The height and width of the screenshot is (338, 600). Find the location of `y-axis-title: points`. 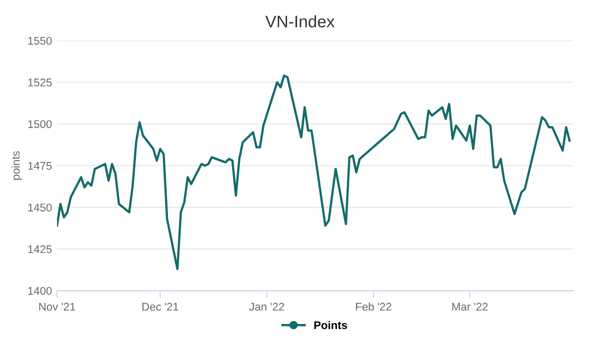

y-axis-title: points is located at coordinates (17, 165).